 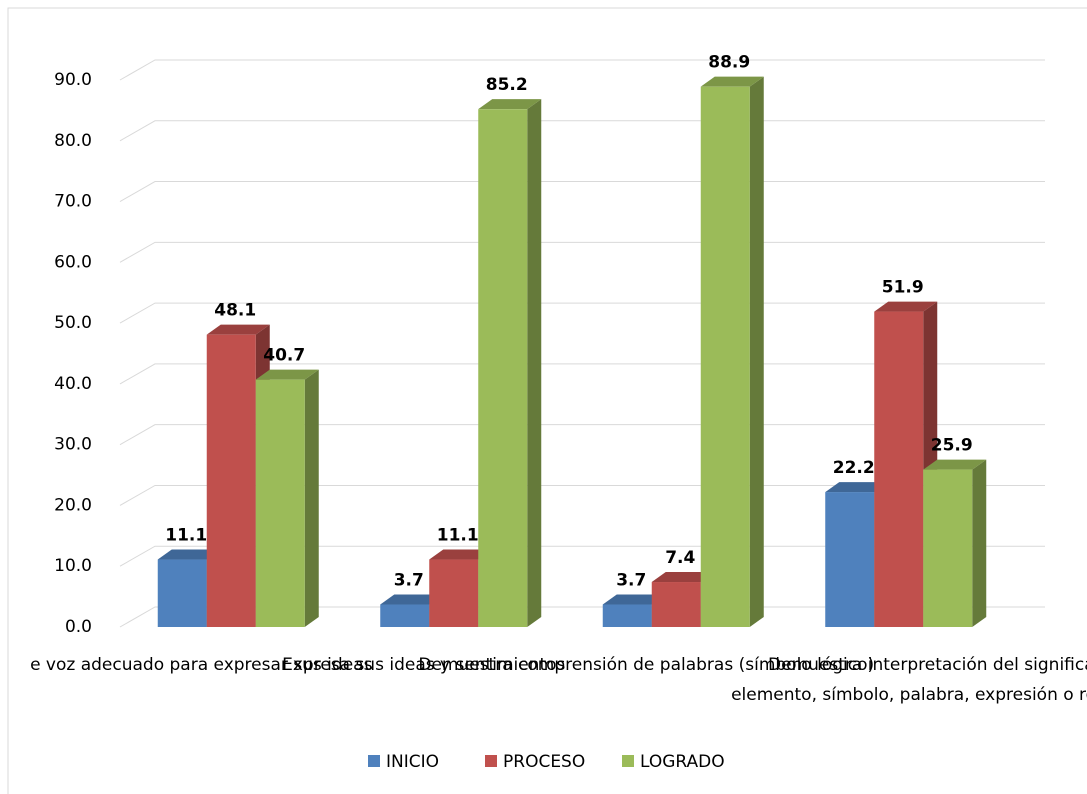 What do you see at coordinates (284, 356) in the screenshot?
I see `value-label: 40.7` at bounding box center [284, 356].